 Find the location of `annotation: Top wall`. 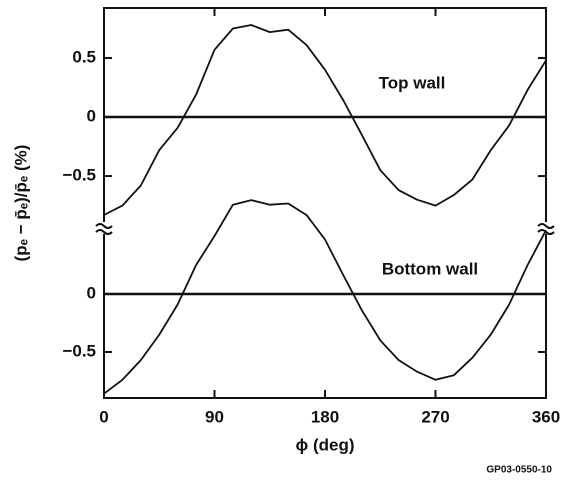

annotation: Top wall is located at coordinates (412, 82).